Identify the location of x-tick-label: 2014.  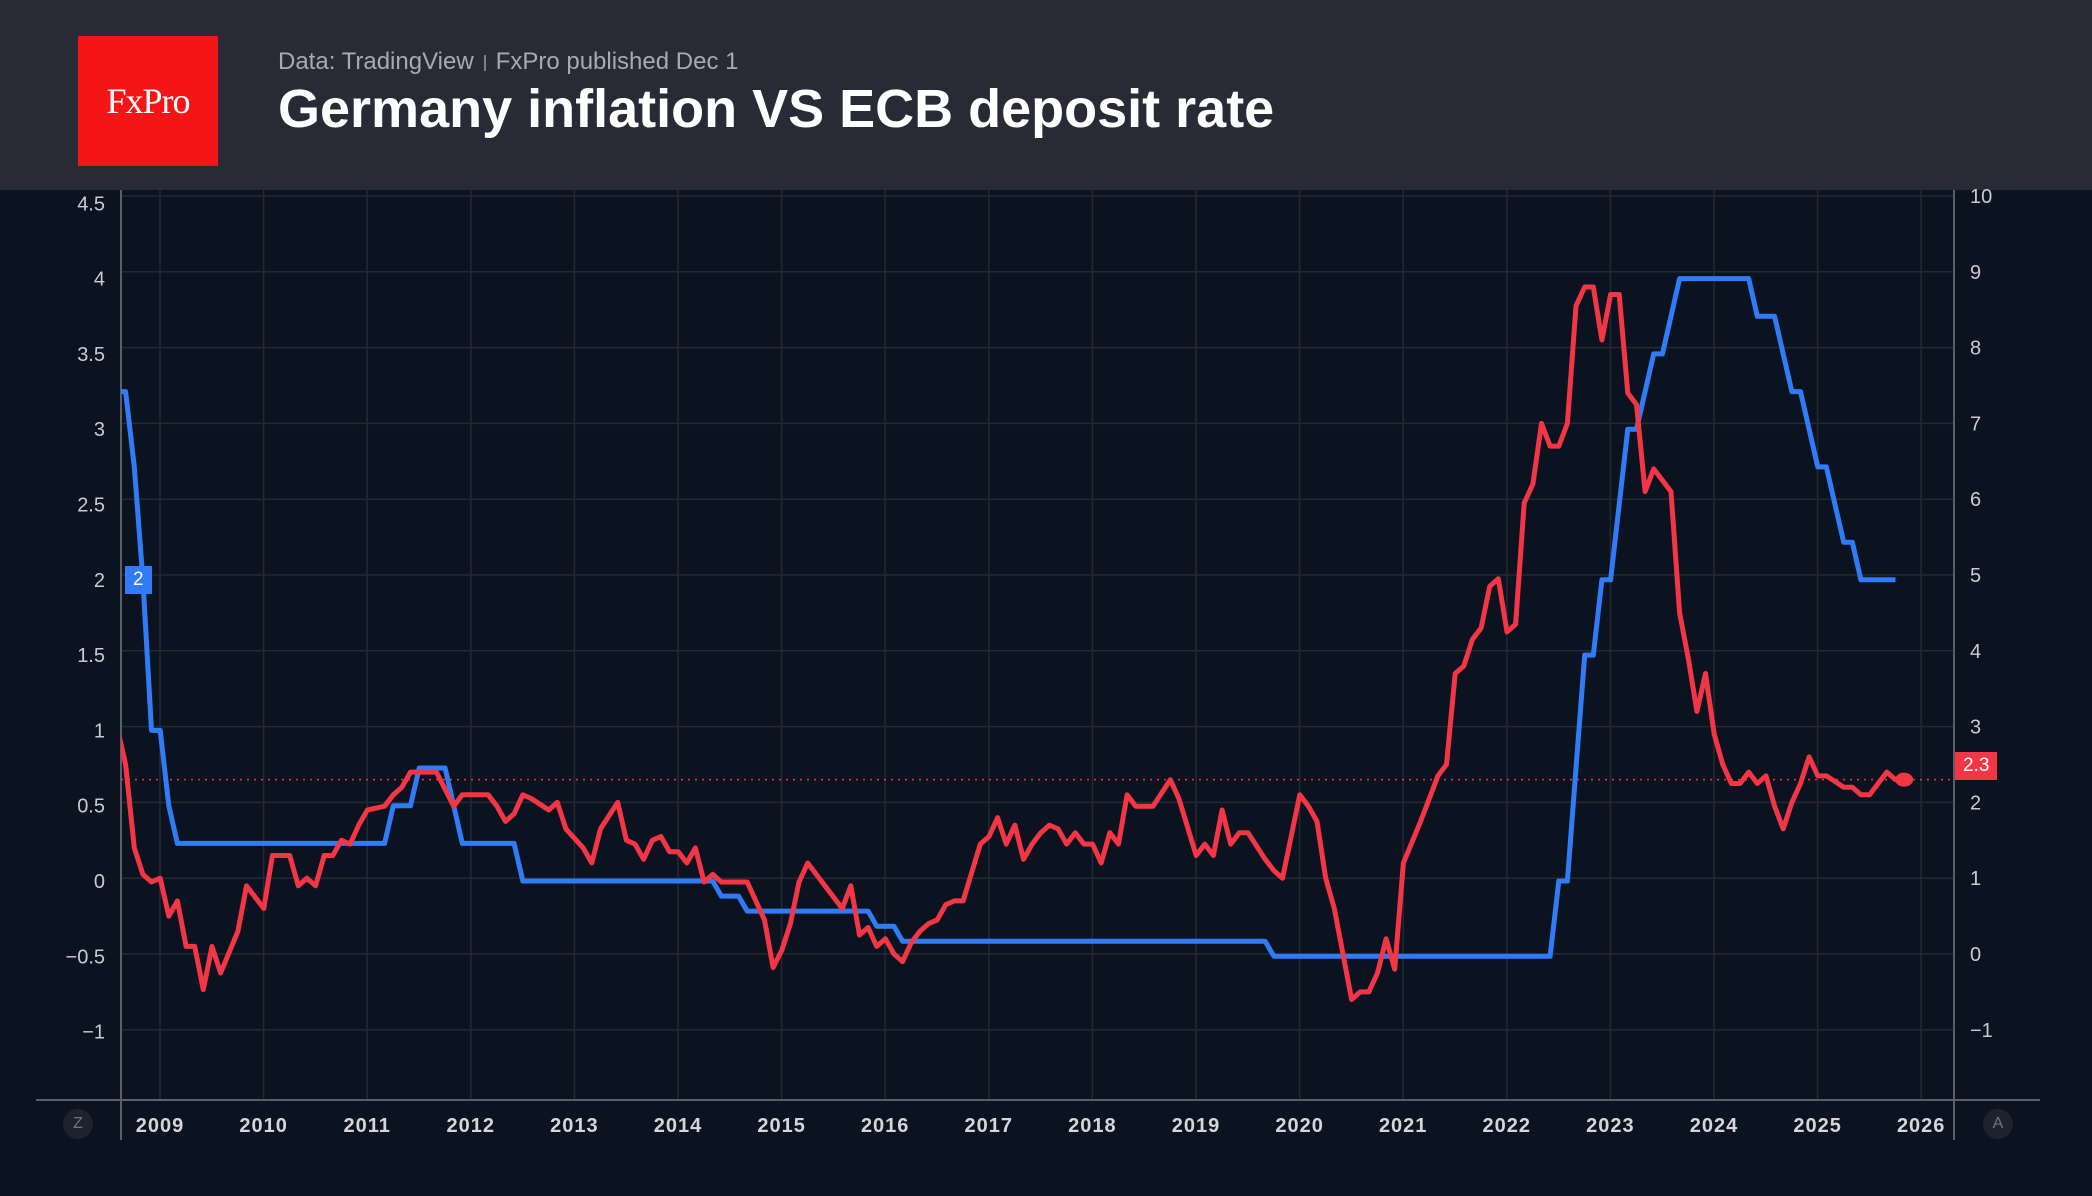
(678, 1126).